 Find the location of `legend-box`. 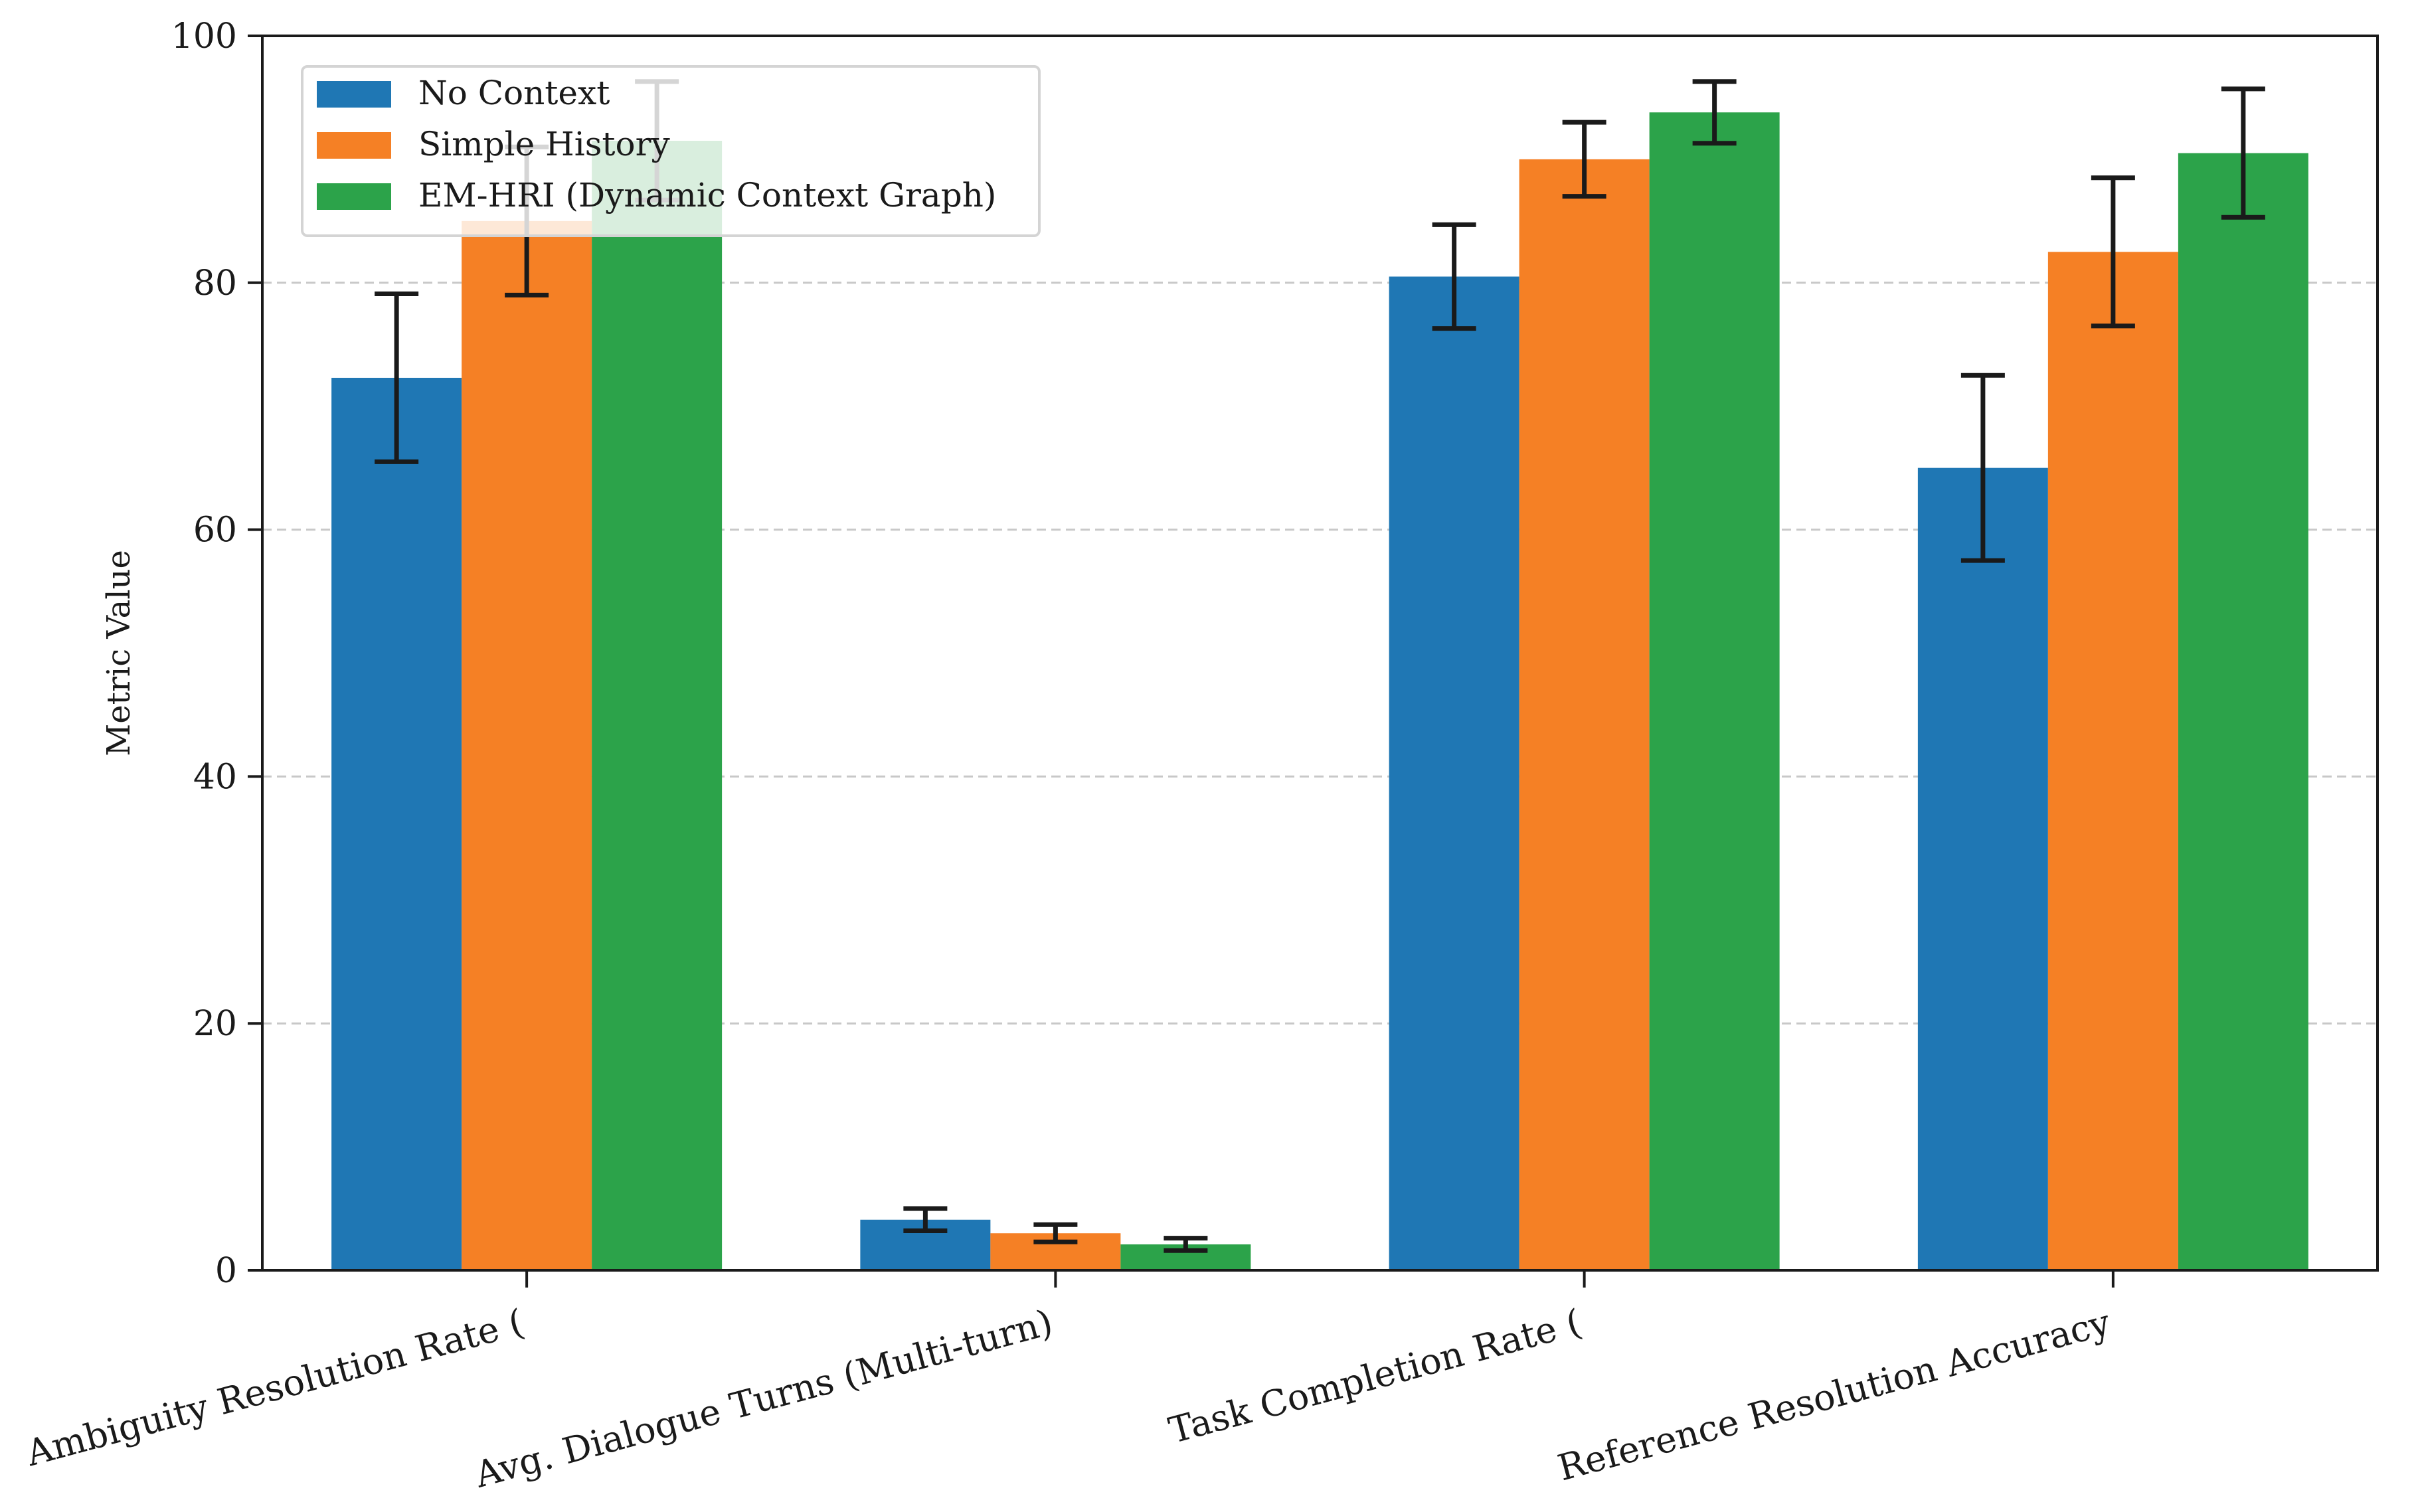

legend-box is located at coordinates (671, 151).